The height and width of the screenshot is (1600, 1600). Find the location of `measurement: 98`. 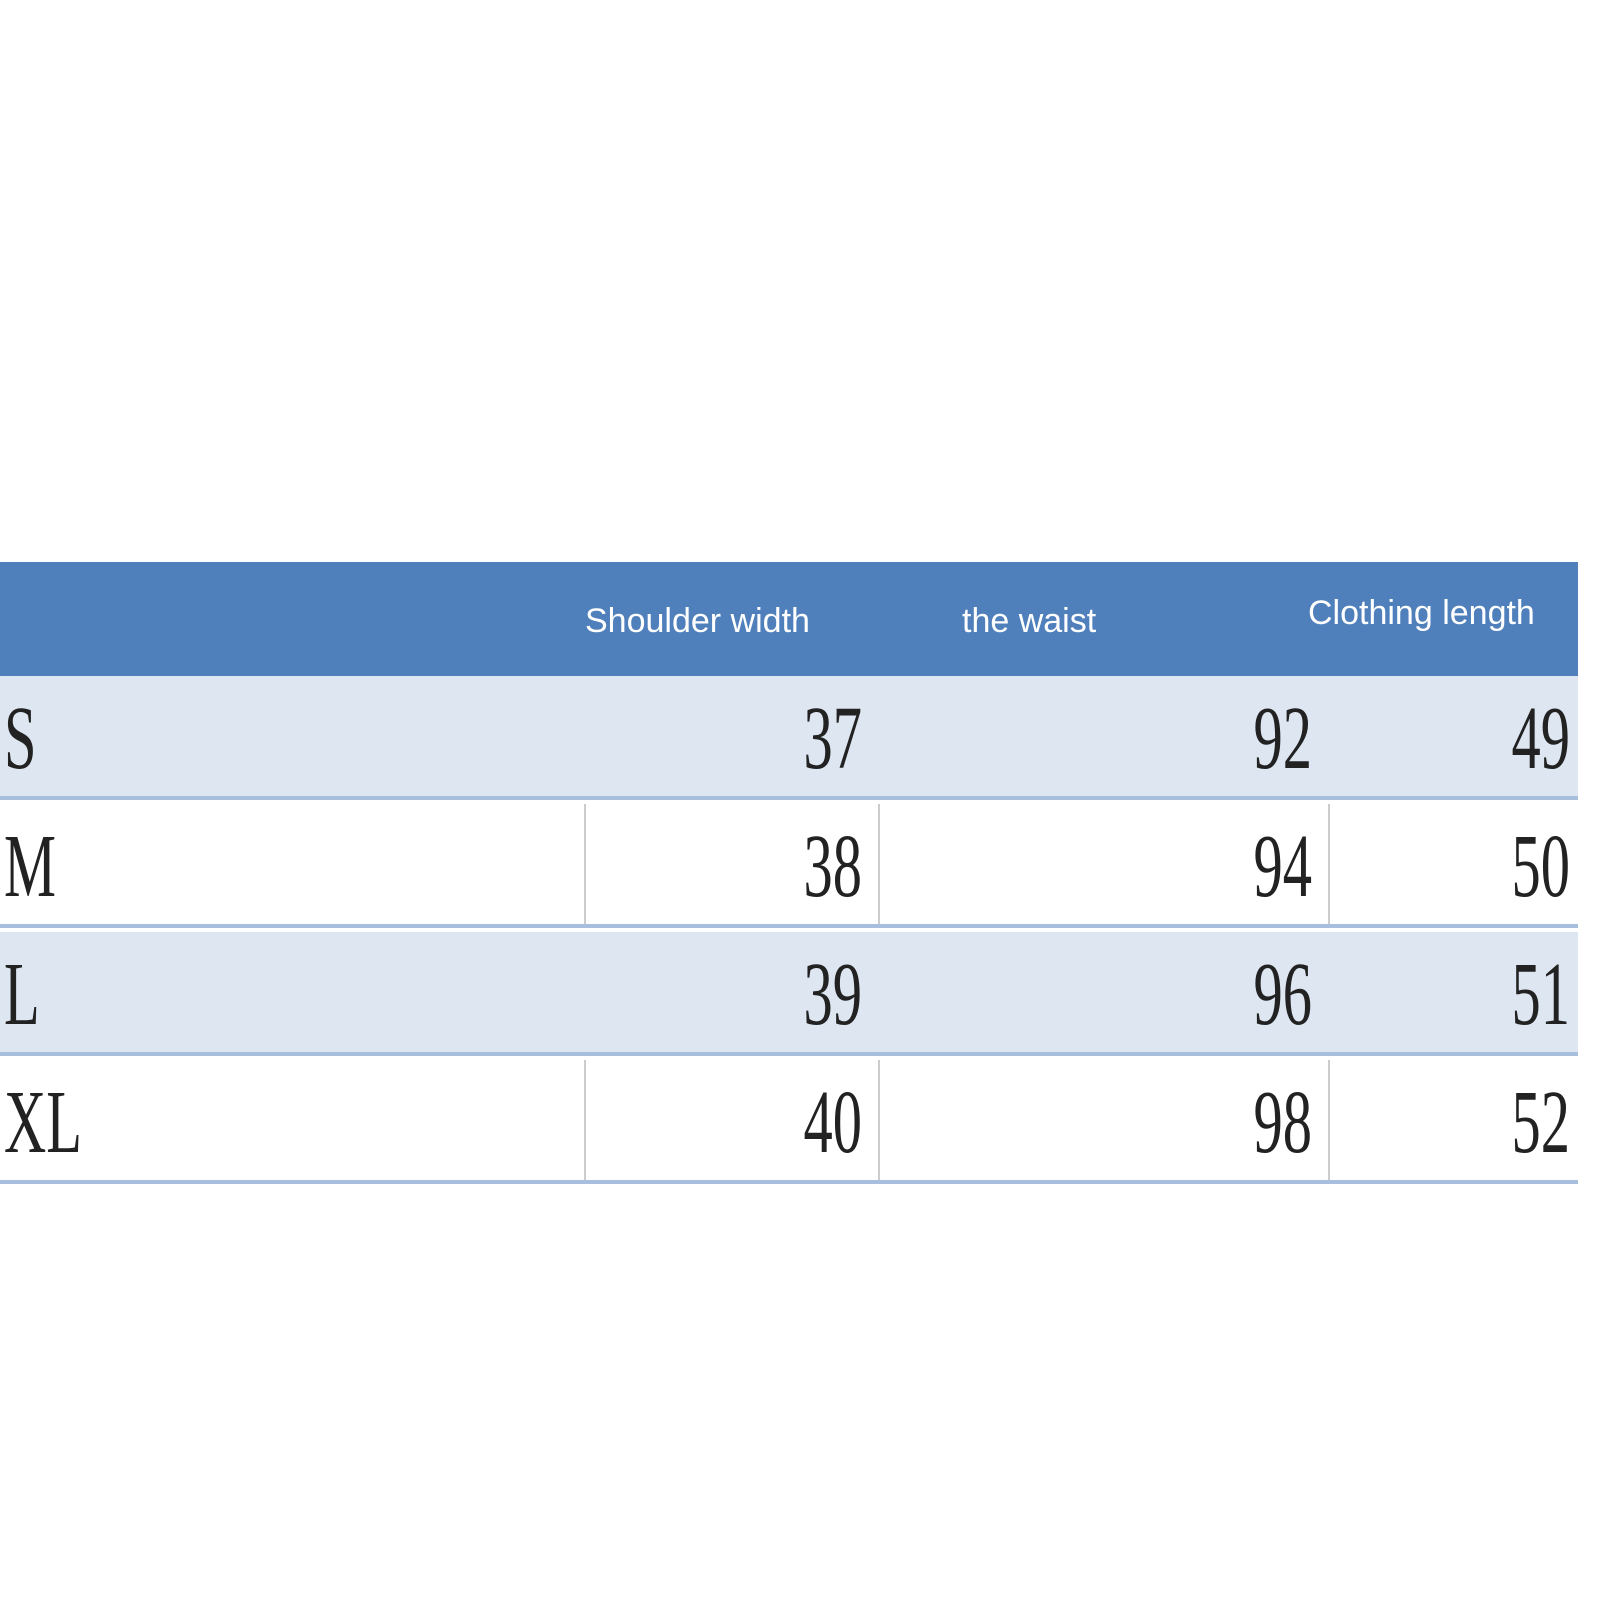

measurement: 98 is located at coordinates (1283, 1122).